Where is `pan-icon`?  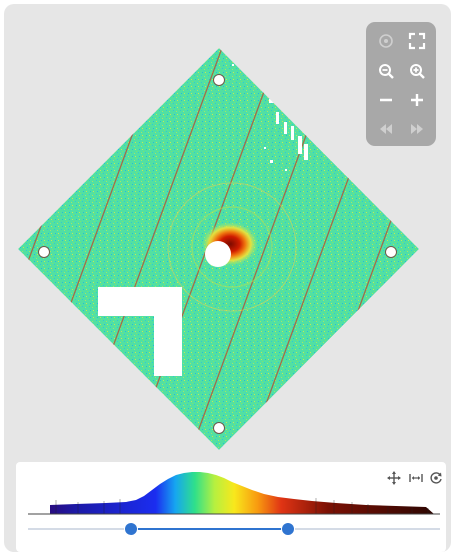 pan-icon is located at coordinates (394, 478).